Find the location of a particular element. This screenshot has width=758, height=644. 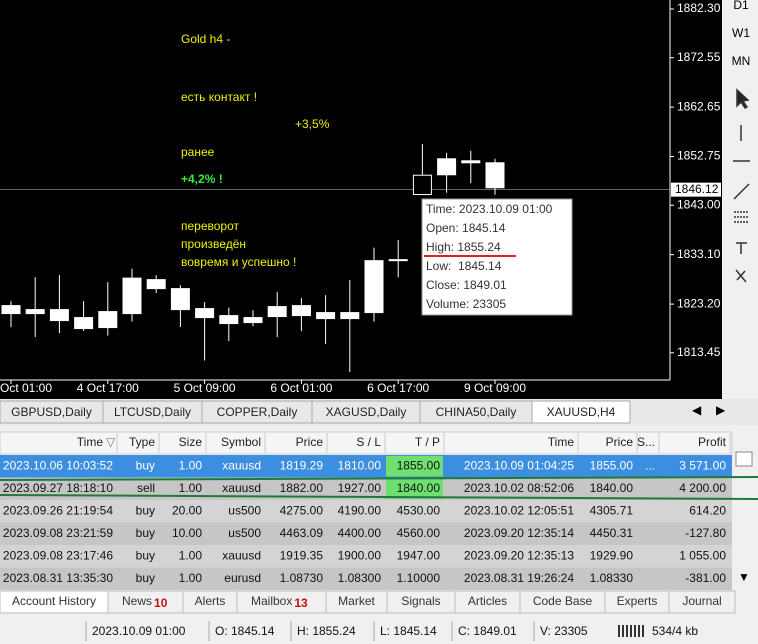

table-cell: 4463.09 is located at coordinates (302, 533).